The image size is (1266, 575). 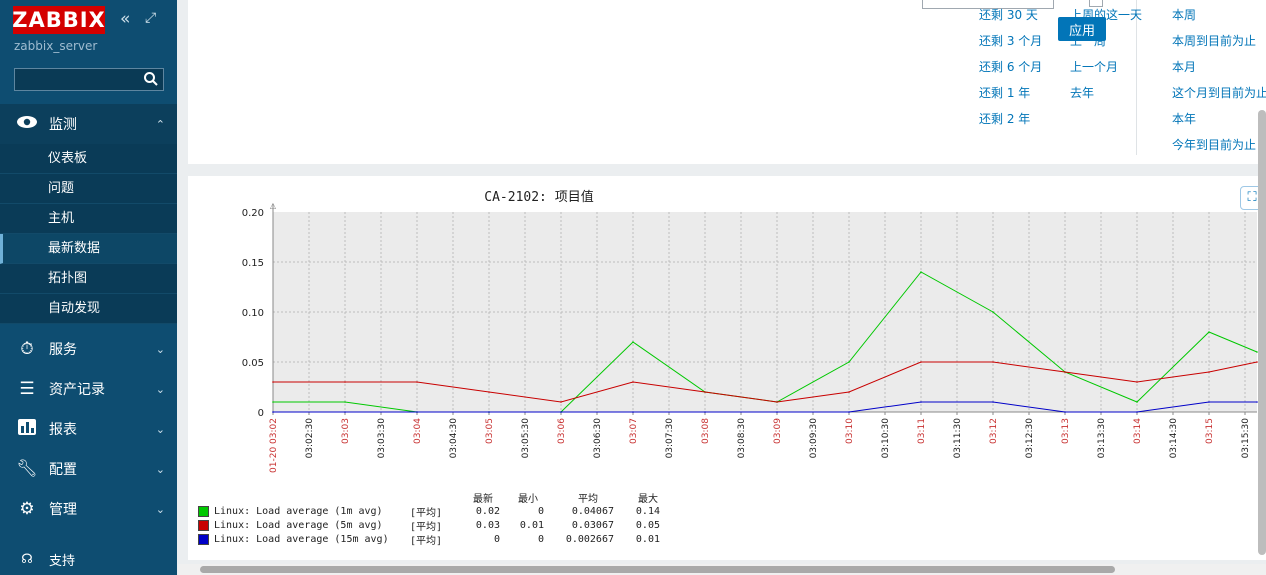 I want to click on x-tick-label: 03:06, so click(x=562, y=431).